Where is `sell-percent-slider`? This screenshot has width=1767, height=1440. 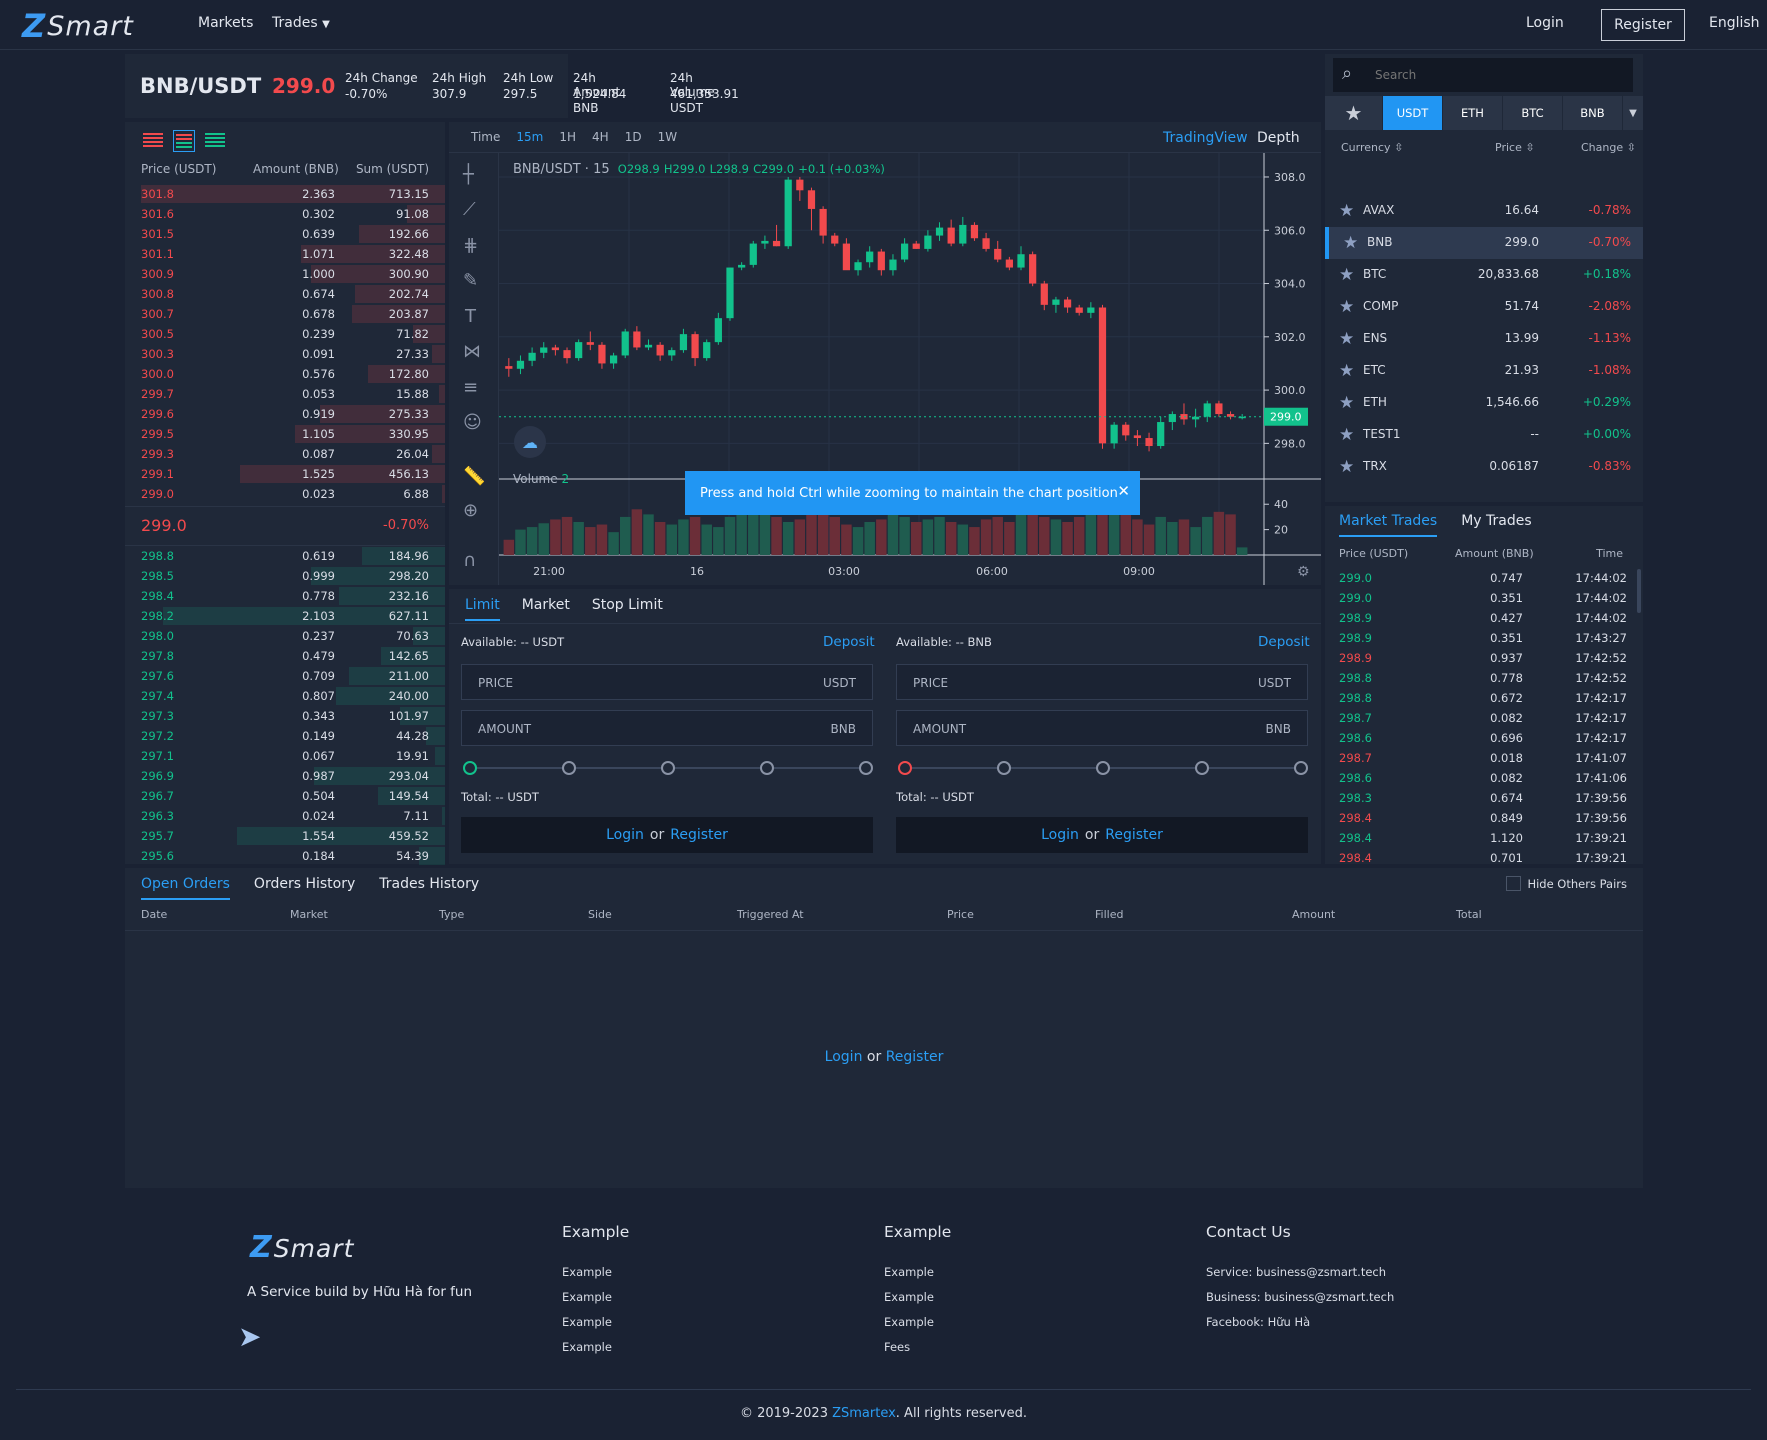
sell-percent-slider is located at coordinates (1103, 768).